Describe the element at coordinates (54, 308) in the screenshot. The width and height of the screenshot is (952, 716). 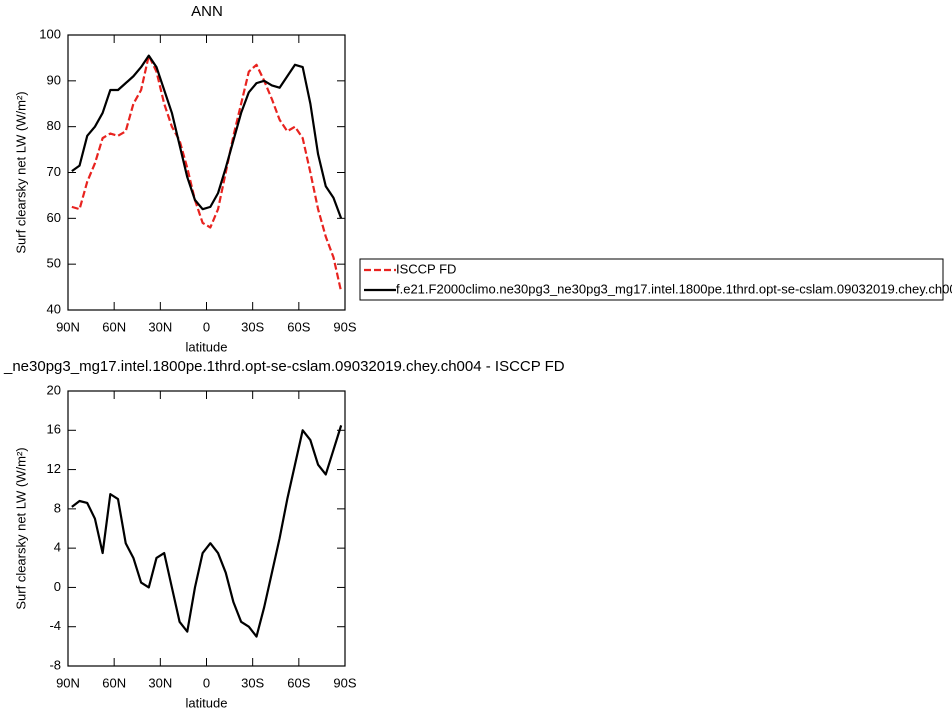
I see `y-tick-label: 40` at that location.